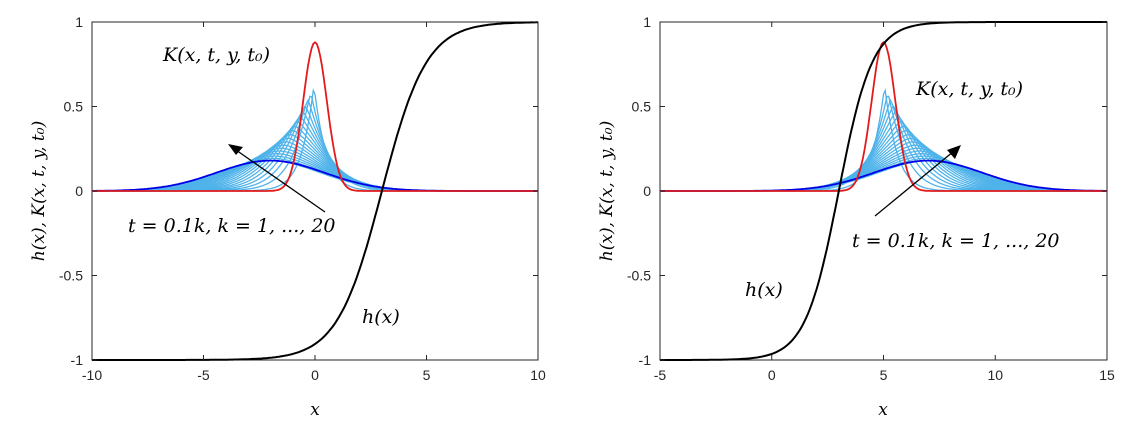 The image size is (1139, 425). I want to click on left-time-label: t = 0.1k, k = 1, ..., 20, so click(232, 226).